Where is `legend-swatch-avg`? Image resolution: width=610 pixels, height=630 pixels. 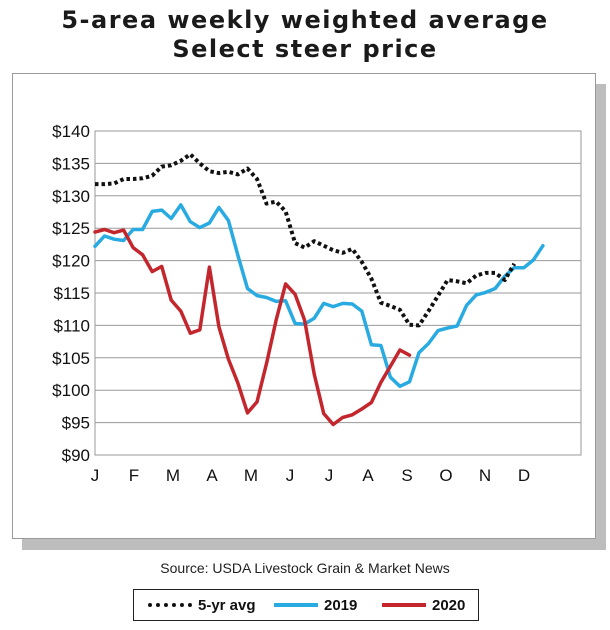
legend-swatch-avg is located at coordinates (170, 605).